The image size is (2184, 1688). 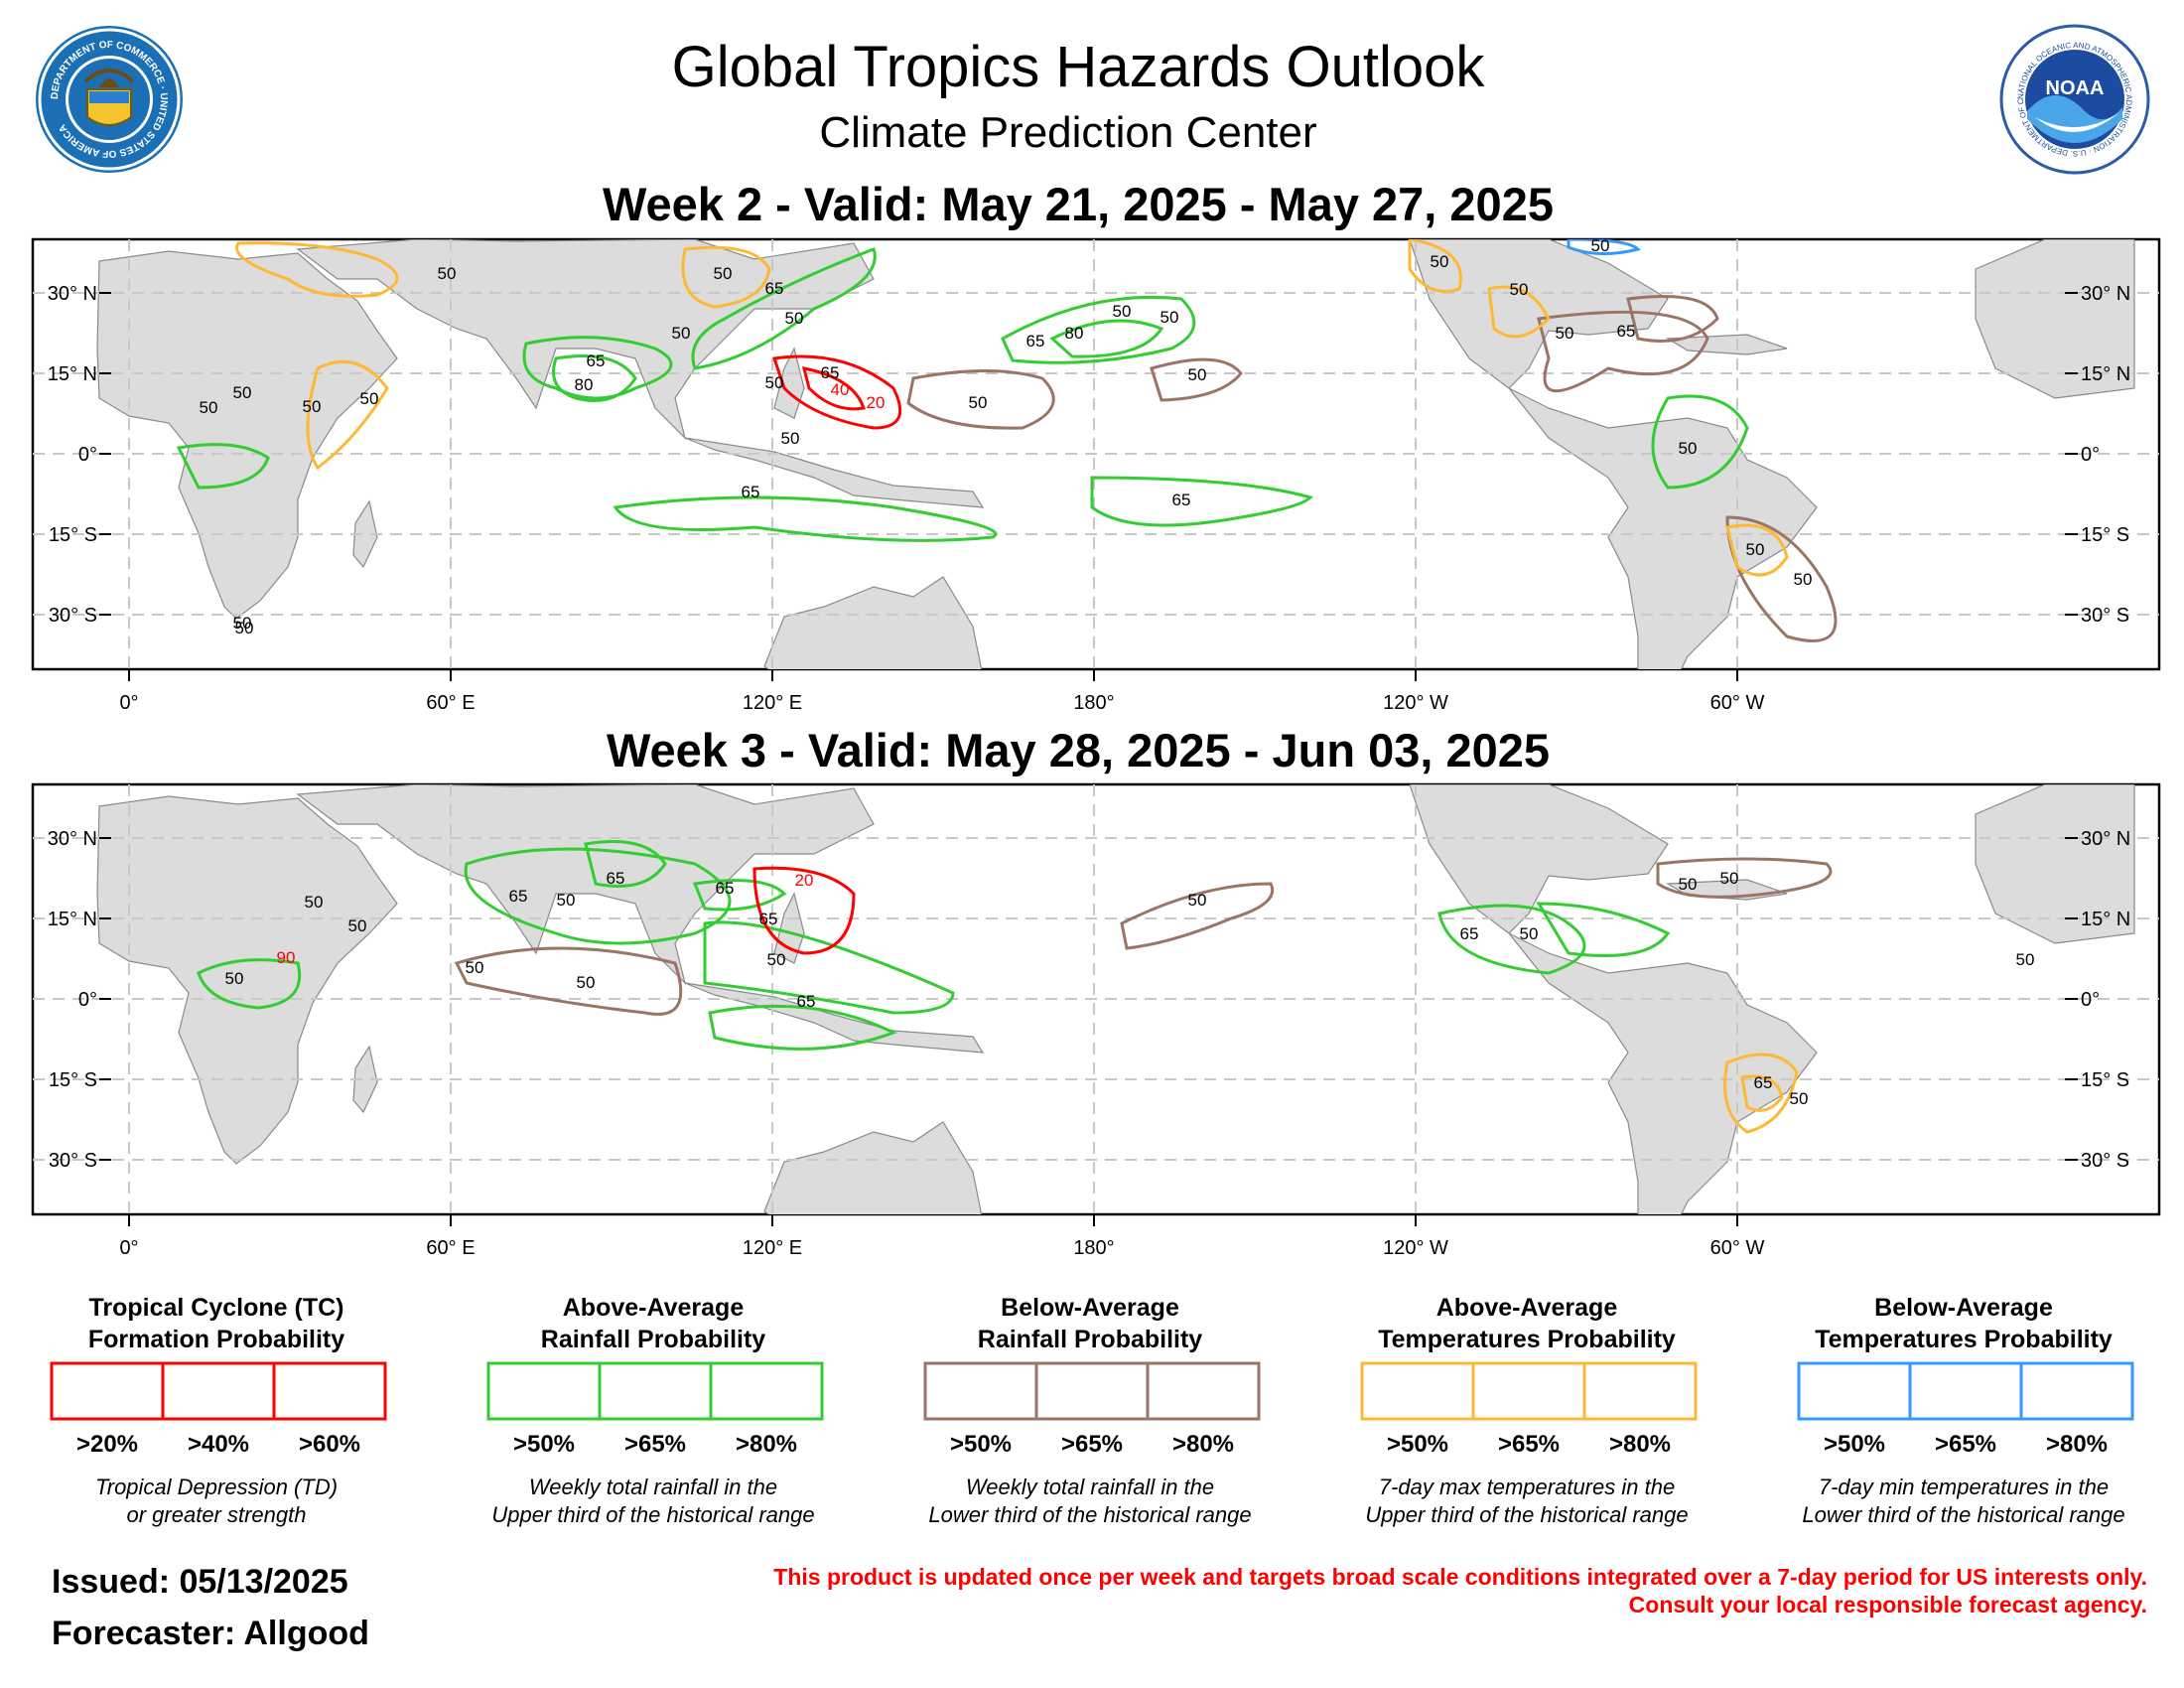 I want to click on legend-threshold: >60%, so click(x=329, y=1444).